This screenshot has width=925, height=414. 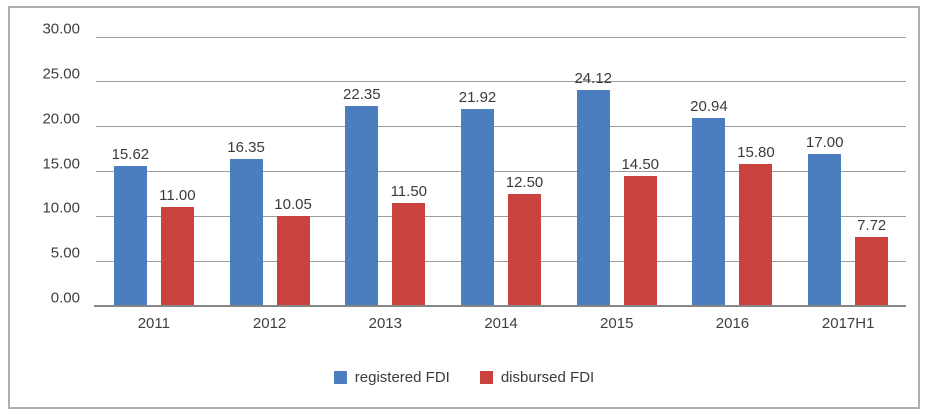 What do you see at coordinates (362, 94) in the screenshot?
I see `bar-value-label: 22.35` at bounding box center [362, 94].